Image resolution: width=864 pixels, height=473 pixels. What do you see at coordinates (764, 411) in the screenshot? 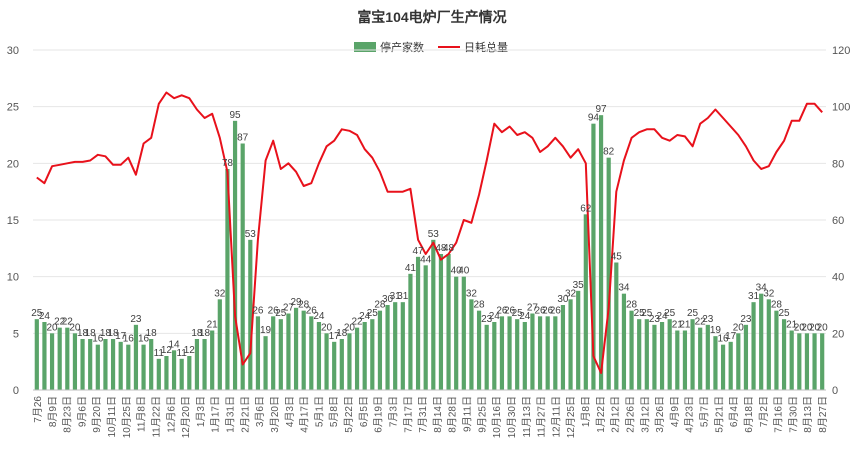
I see `x-tick-label: 7月2日` at bounding box center [764, 411].